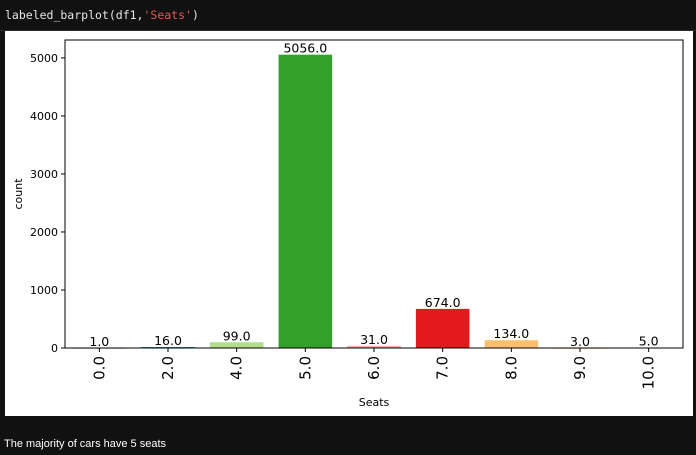 The height and width of the screenshot is (455, 696). Describe the element at coordinates (99, 341) in the screenshot. I see `bar-value-label: 1.0` at that location.